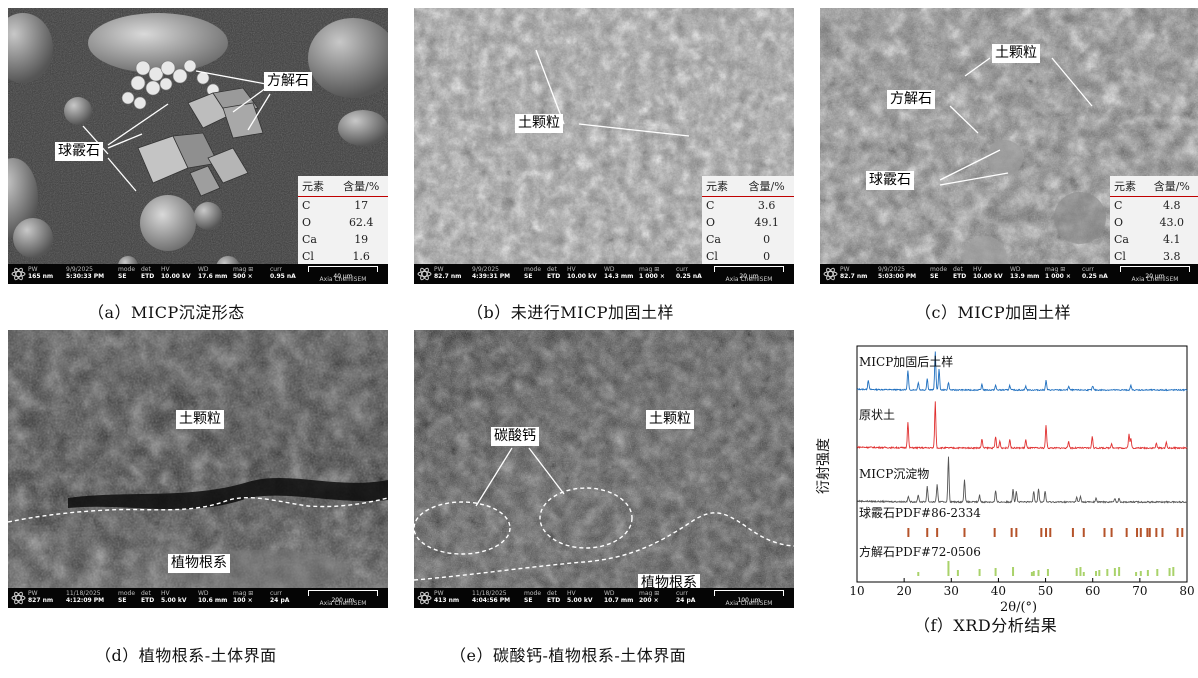  Describe the element at coordinates (721, 257) in the screenshot. I see `eds-element: Cl` at that location.